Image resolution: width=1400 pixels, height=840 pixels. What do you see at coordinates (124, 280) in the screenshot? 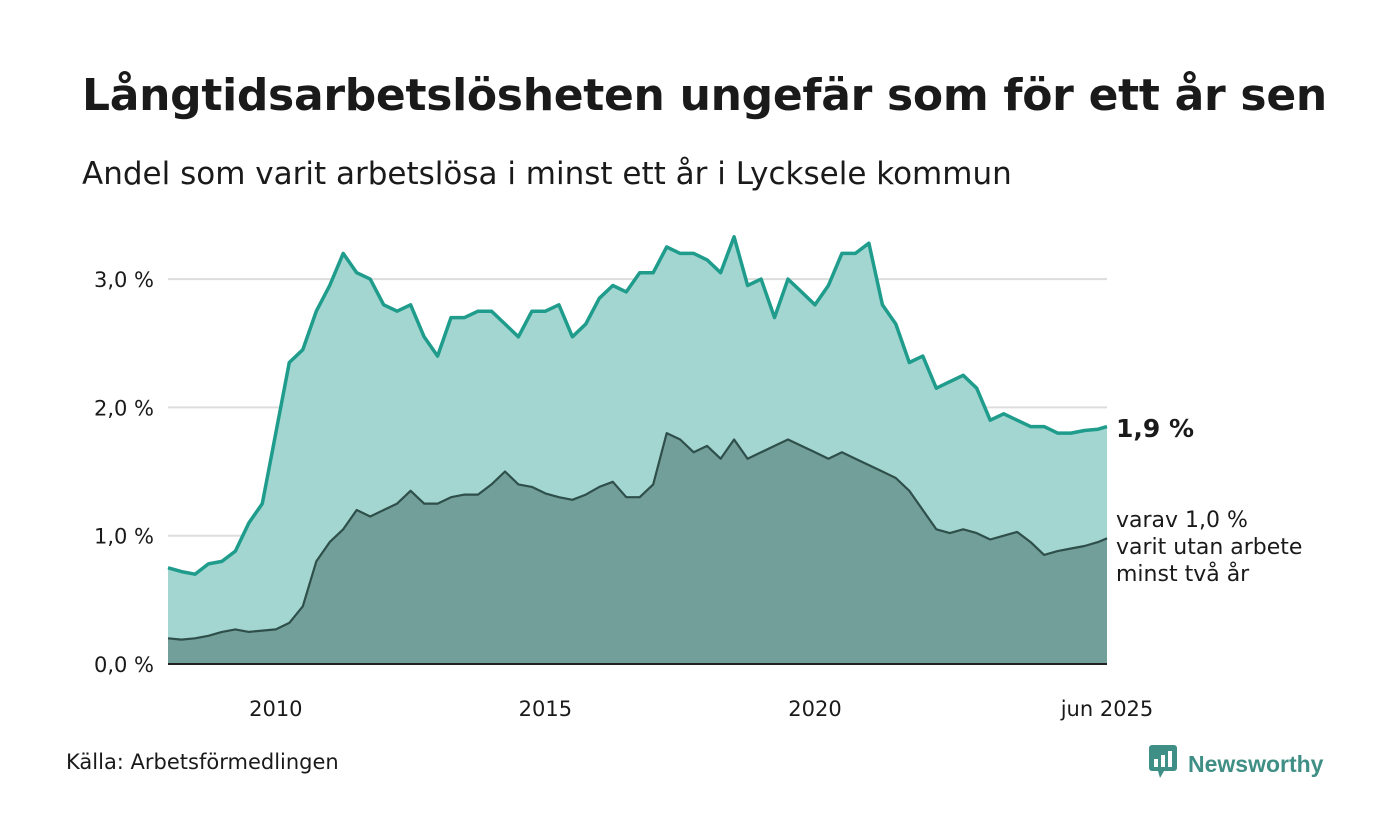
I see `y-tick-label: 3,0 %` at bounding box center [124, 280].